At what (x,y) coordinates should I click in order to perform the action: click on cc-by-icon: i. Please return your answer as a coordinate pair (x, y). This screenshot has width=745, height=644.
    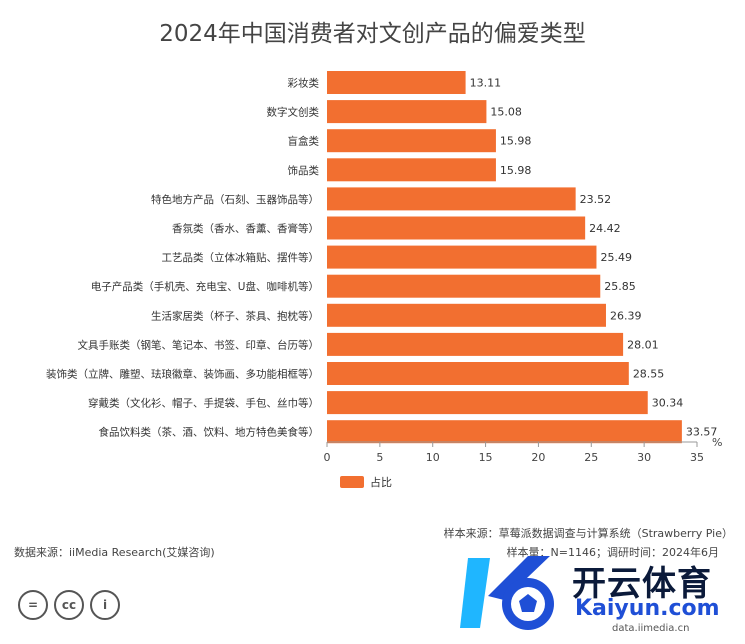
    Looking at the image, I should click on (105, 605).